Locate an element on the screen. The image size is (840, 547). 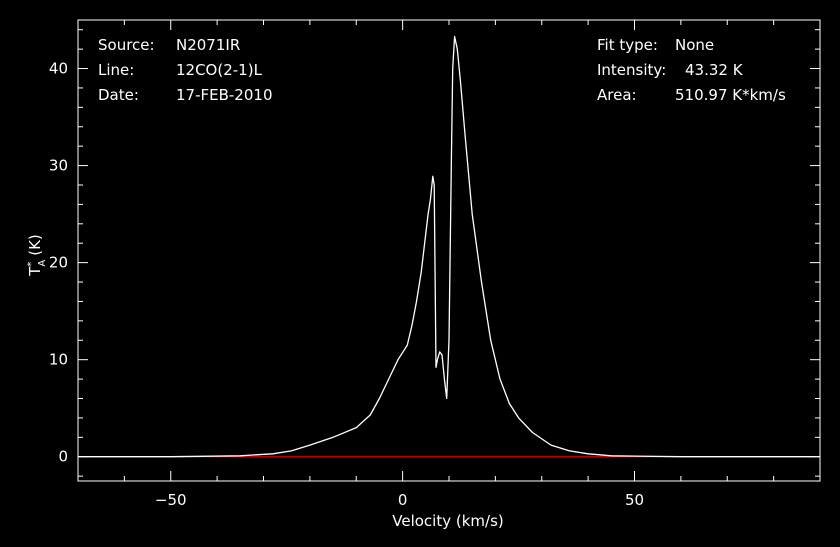
x-axis-label: Velocity (km/s) is located at coordinates (447, 521).